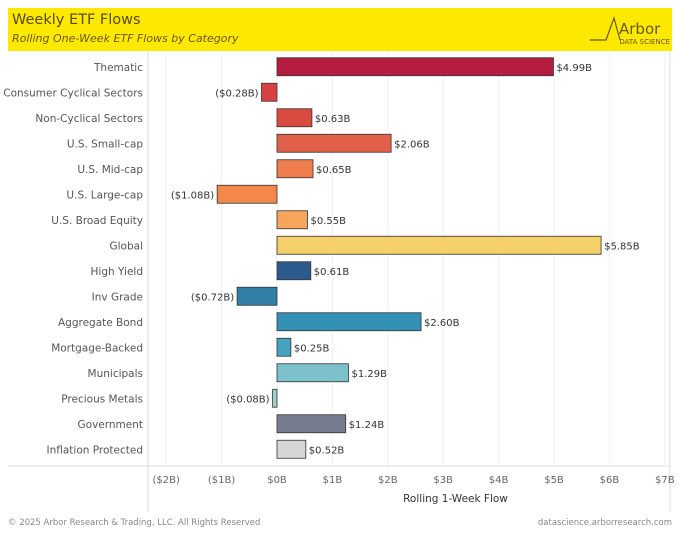  What do you see at coordinates (115, 374) in the screenshot?
I see `category-label: Municipals` at bounding box center [115, 374].